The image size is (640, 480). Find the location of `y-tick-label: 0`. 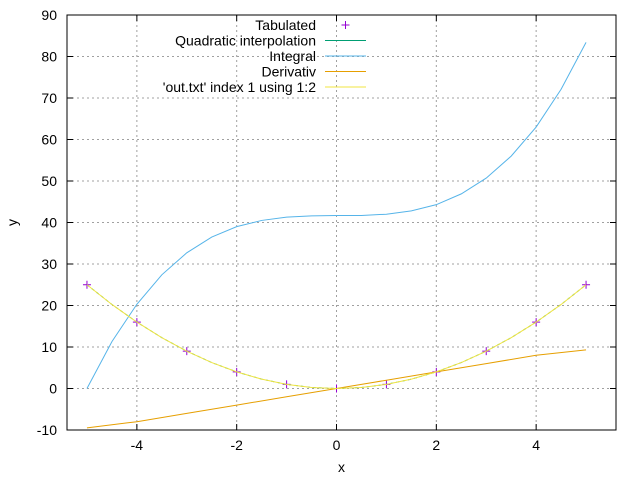

y-tick-label: 0 is located at coordinates (53, 389).